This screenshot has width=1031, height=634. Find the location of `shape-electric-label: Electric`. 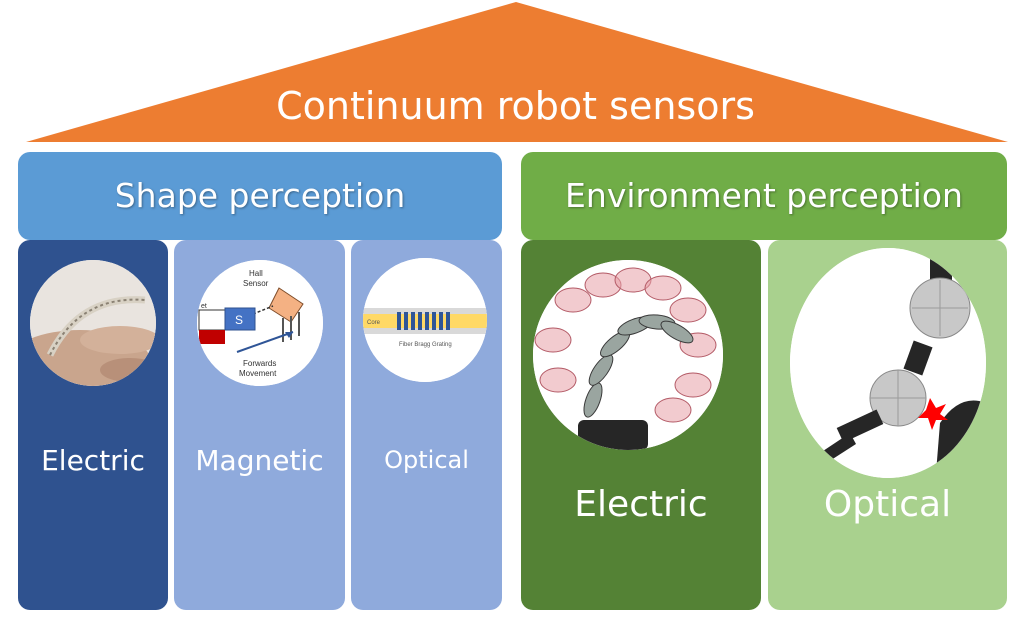

shape-electric-label: Electric is located at coordinates (93, 460).